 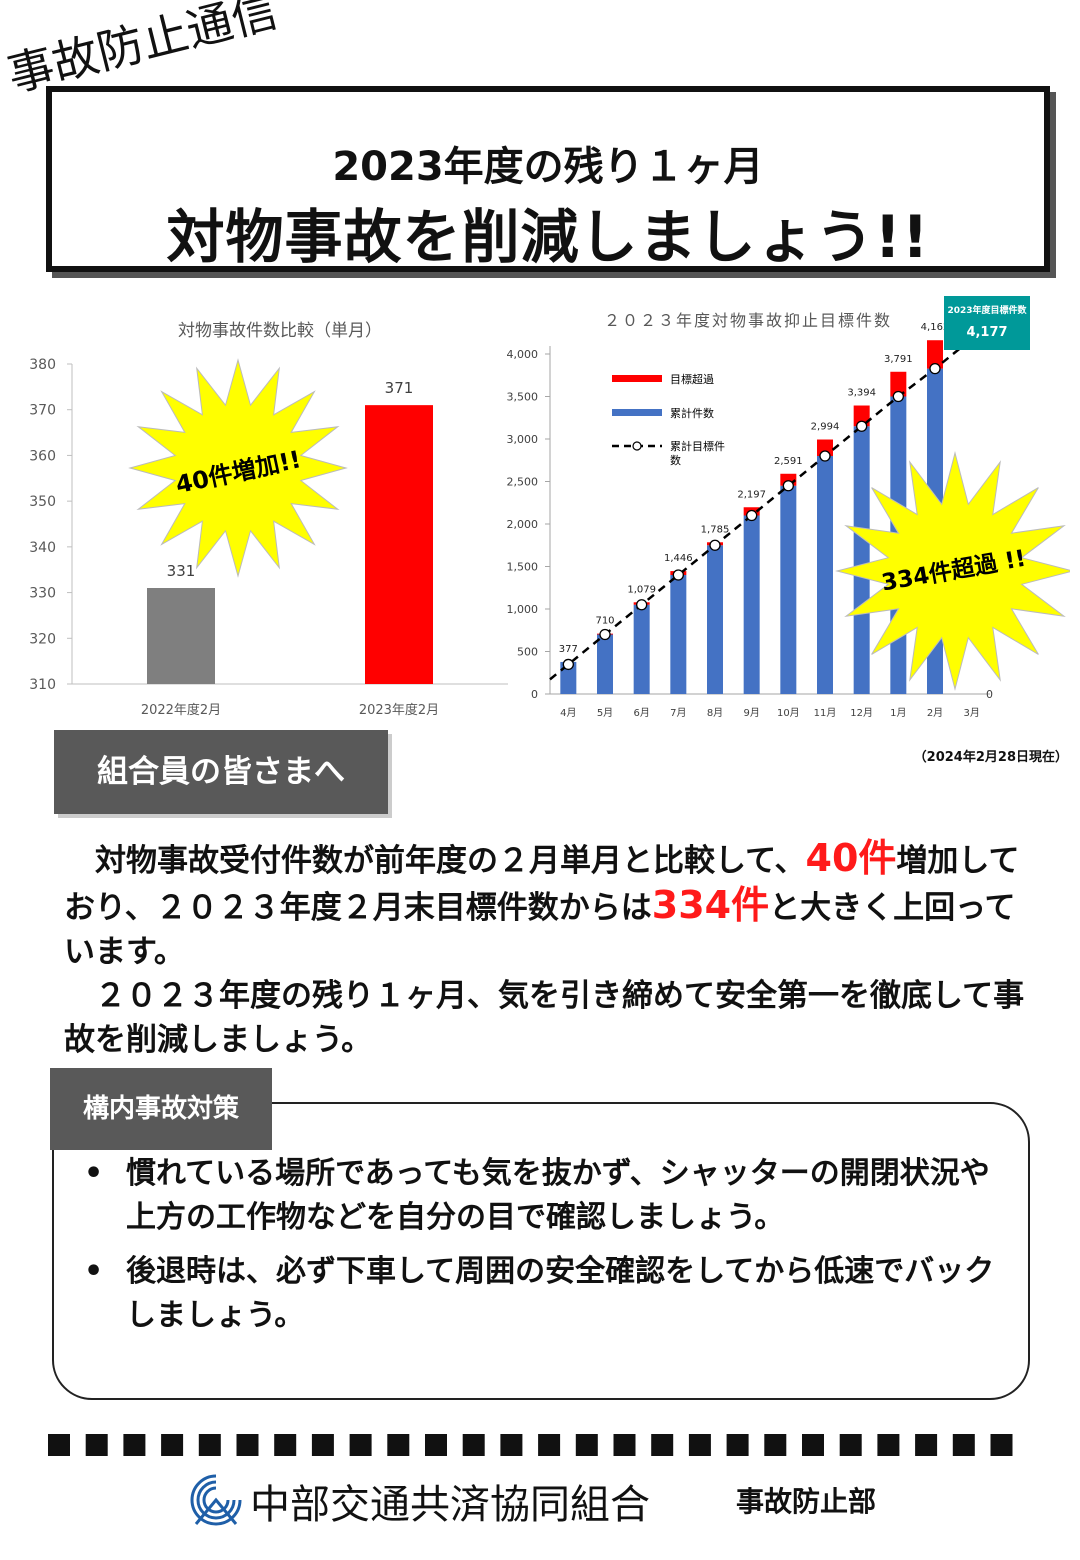 I want to click on x-tick-label: 8月, so click(x=715, y=713).